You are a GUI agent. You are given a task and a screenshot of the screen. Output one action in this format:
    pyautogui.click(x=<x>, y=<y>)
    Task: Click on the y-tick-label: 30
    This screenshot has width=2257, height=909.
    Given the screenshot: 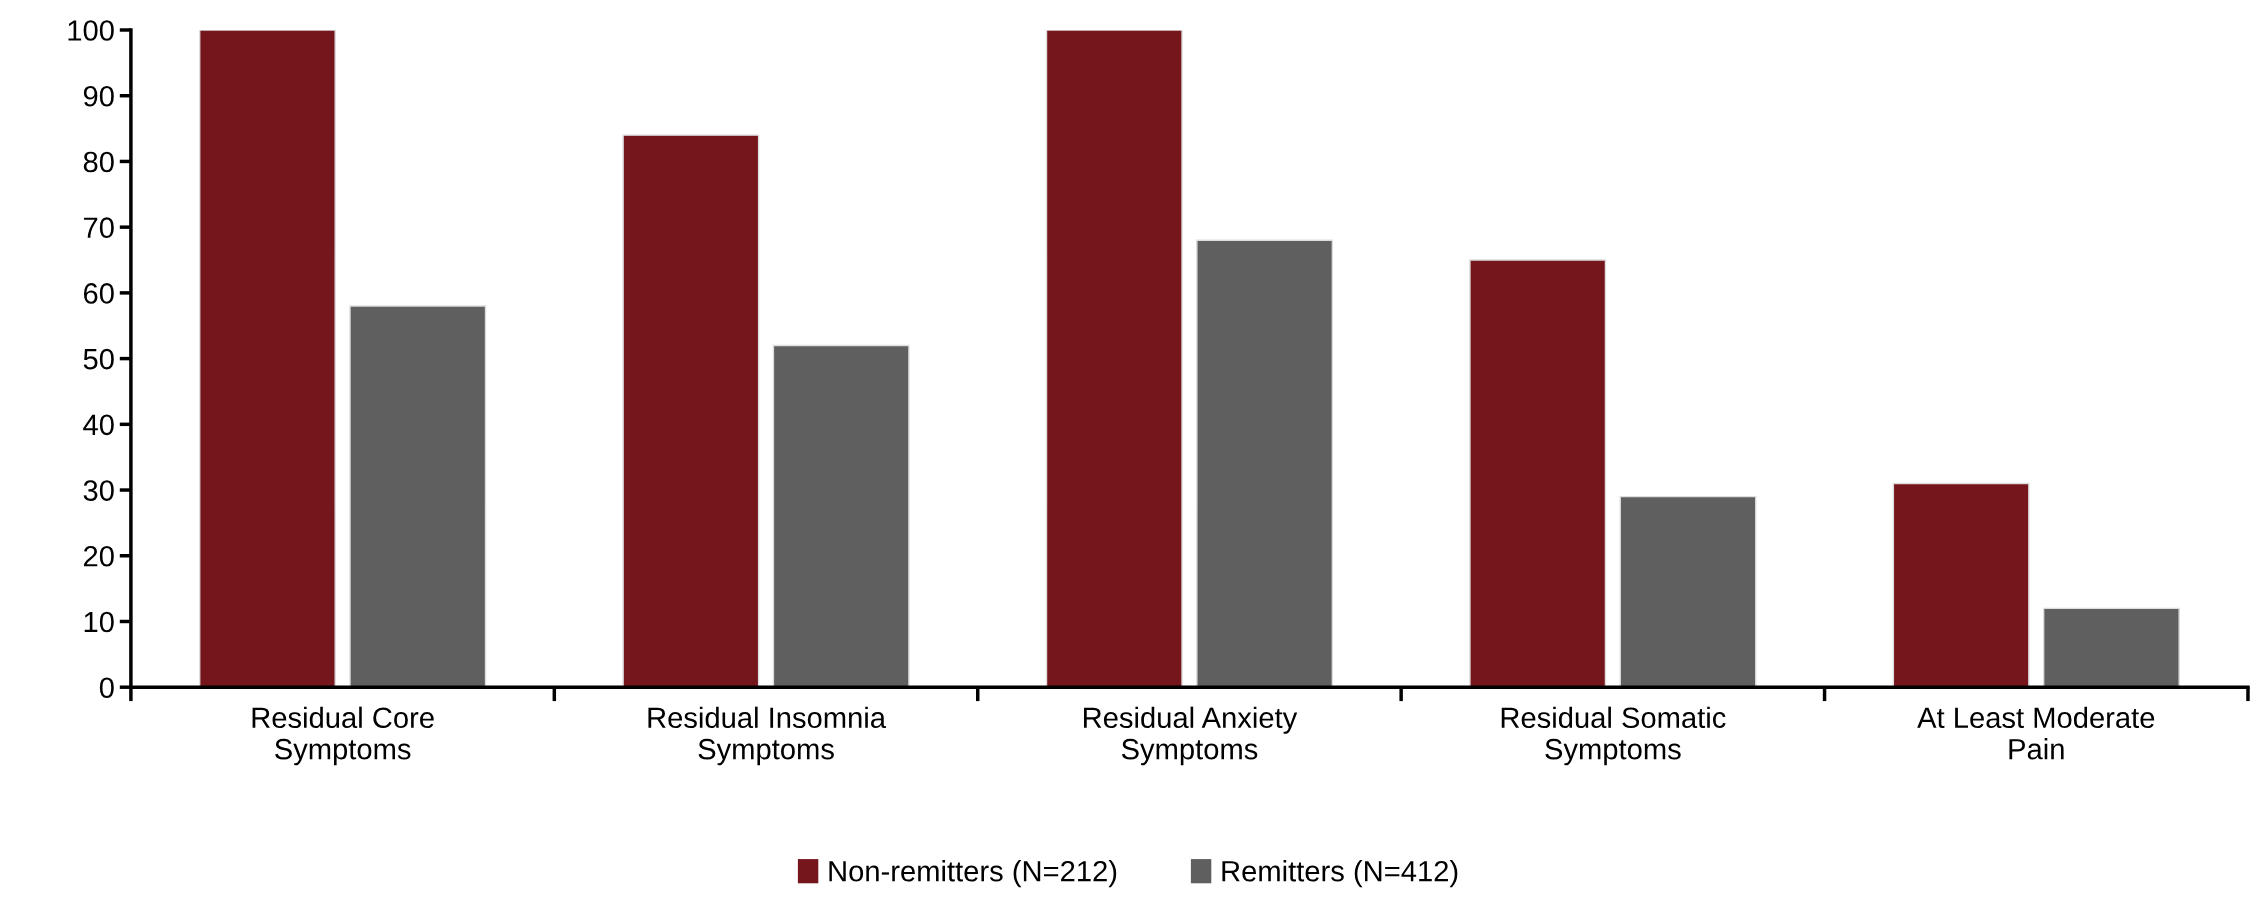 What is the action you would take?
    pyautogui.click(x=98, y=490)
    